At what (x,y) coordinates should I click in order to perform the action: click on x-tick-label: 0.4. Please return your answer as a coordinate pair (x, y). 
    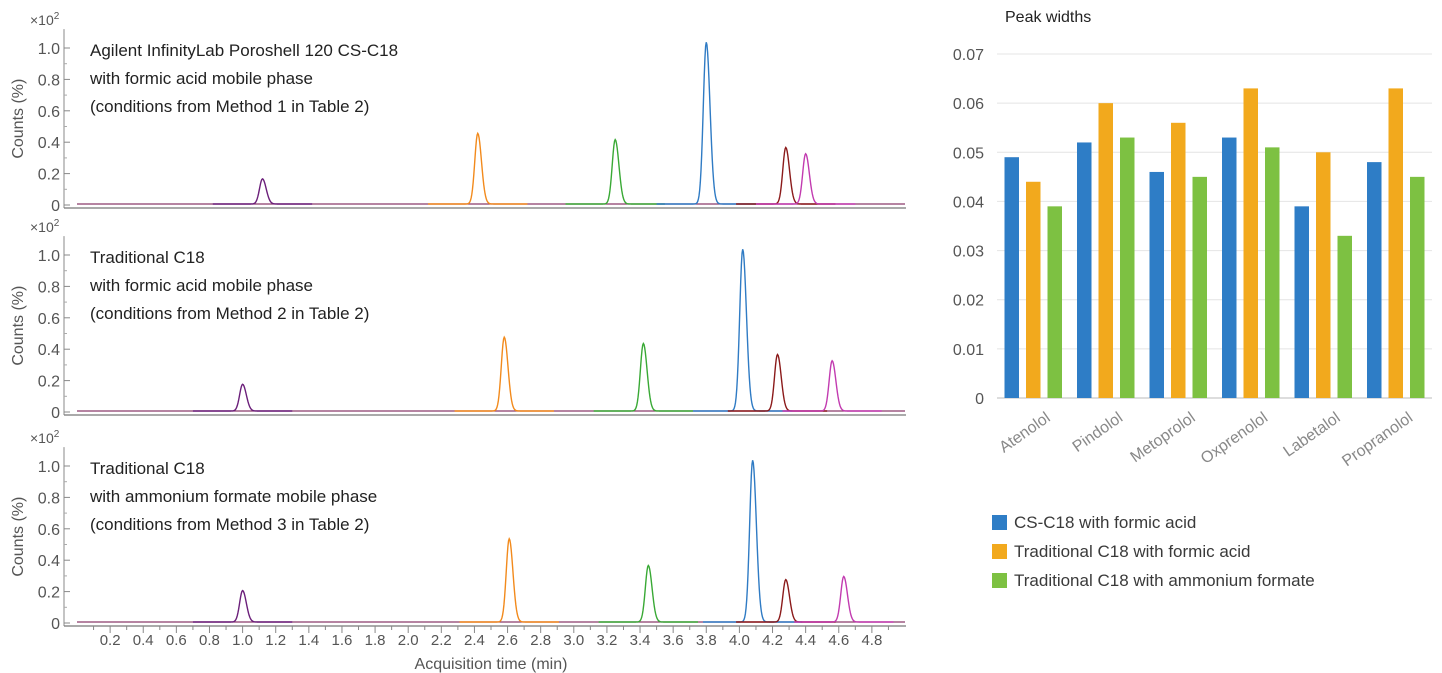
    Looking at the image, I should click on (143, 640).